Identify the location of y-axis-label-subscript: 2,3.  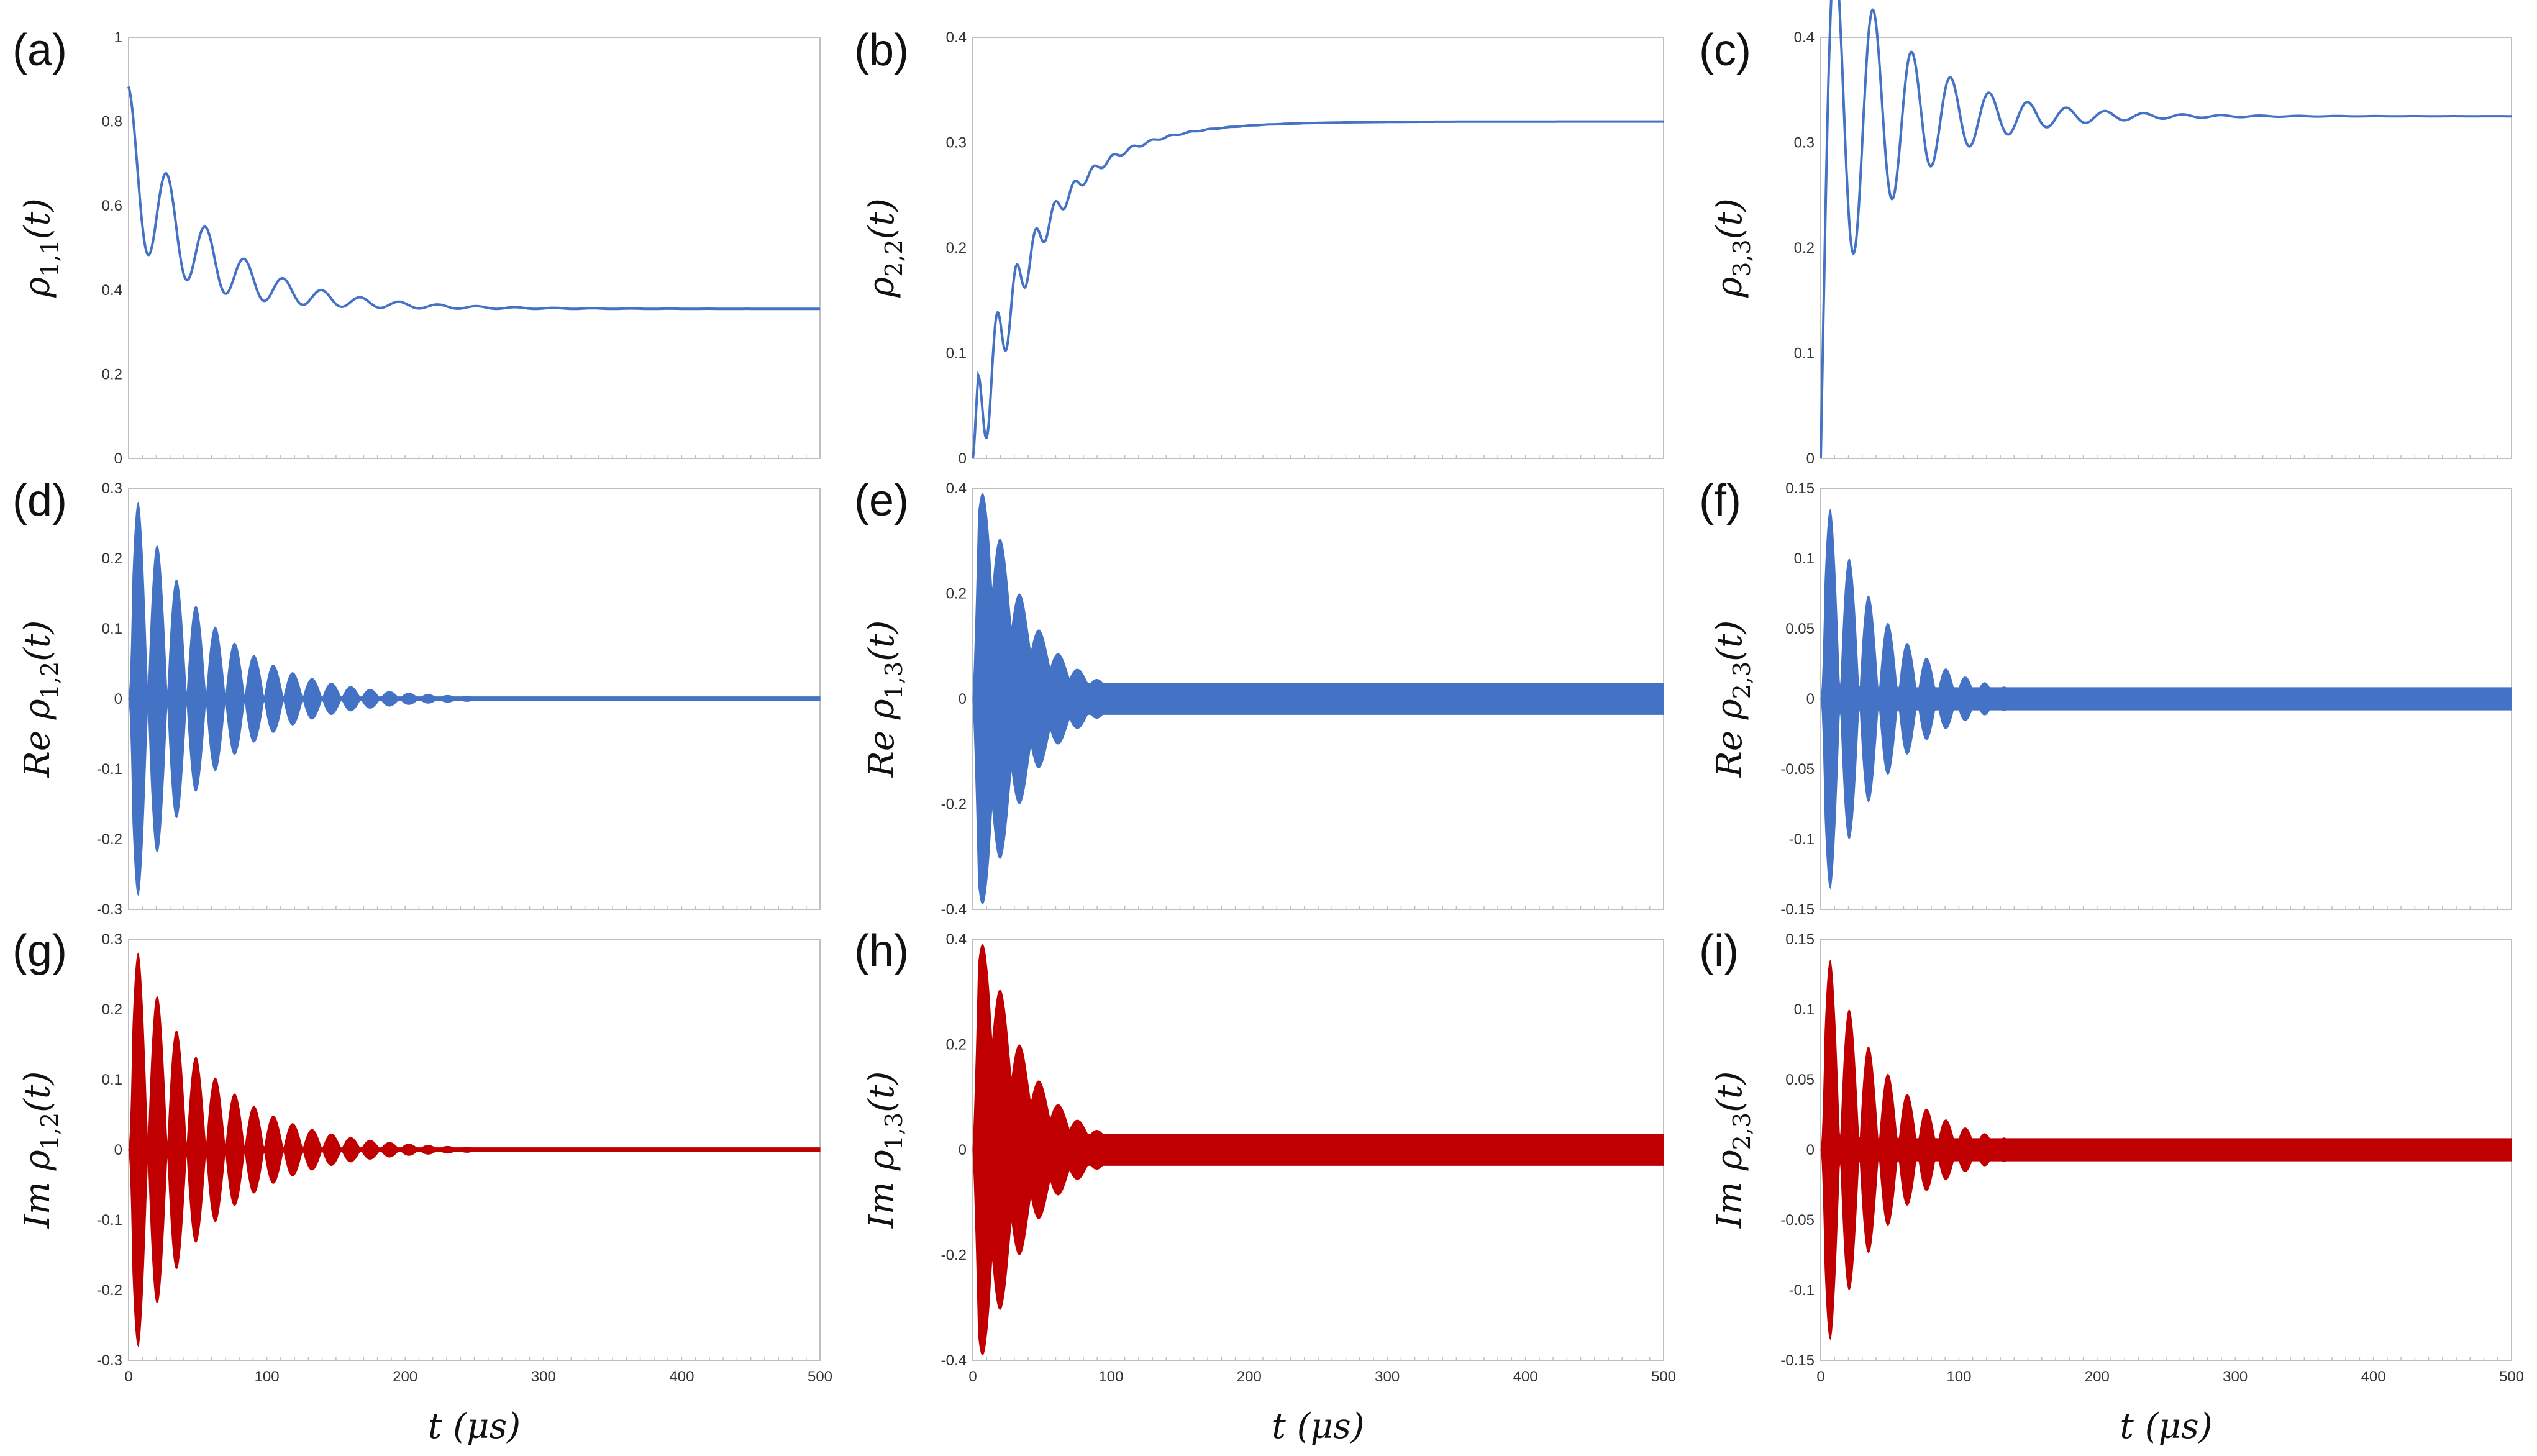
(1742, 1131).